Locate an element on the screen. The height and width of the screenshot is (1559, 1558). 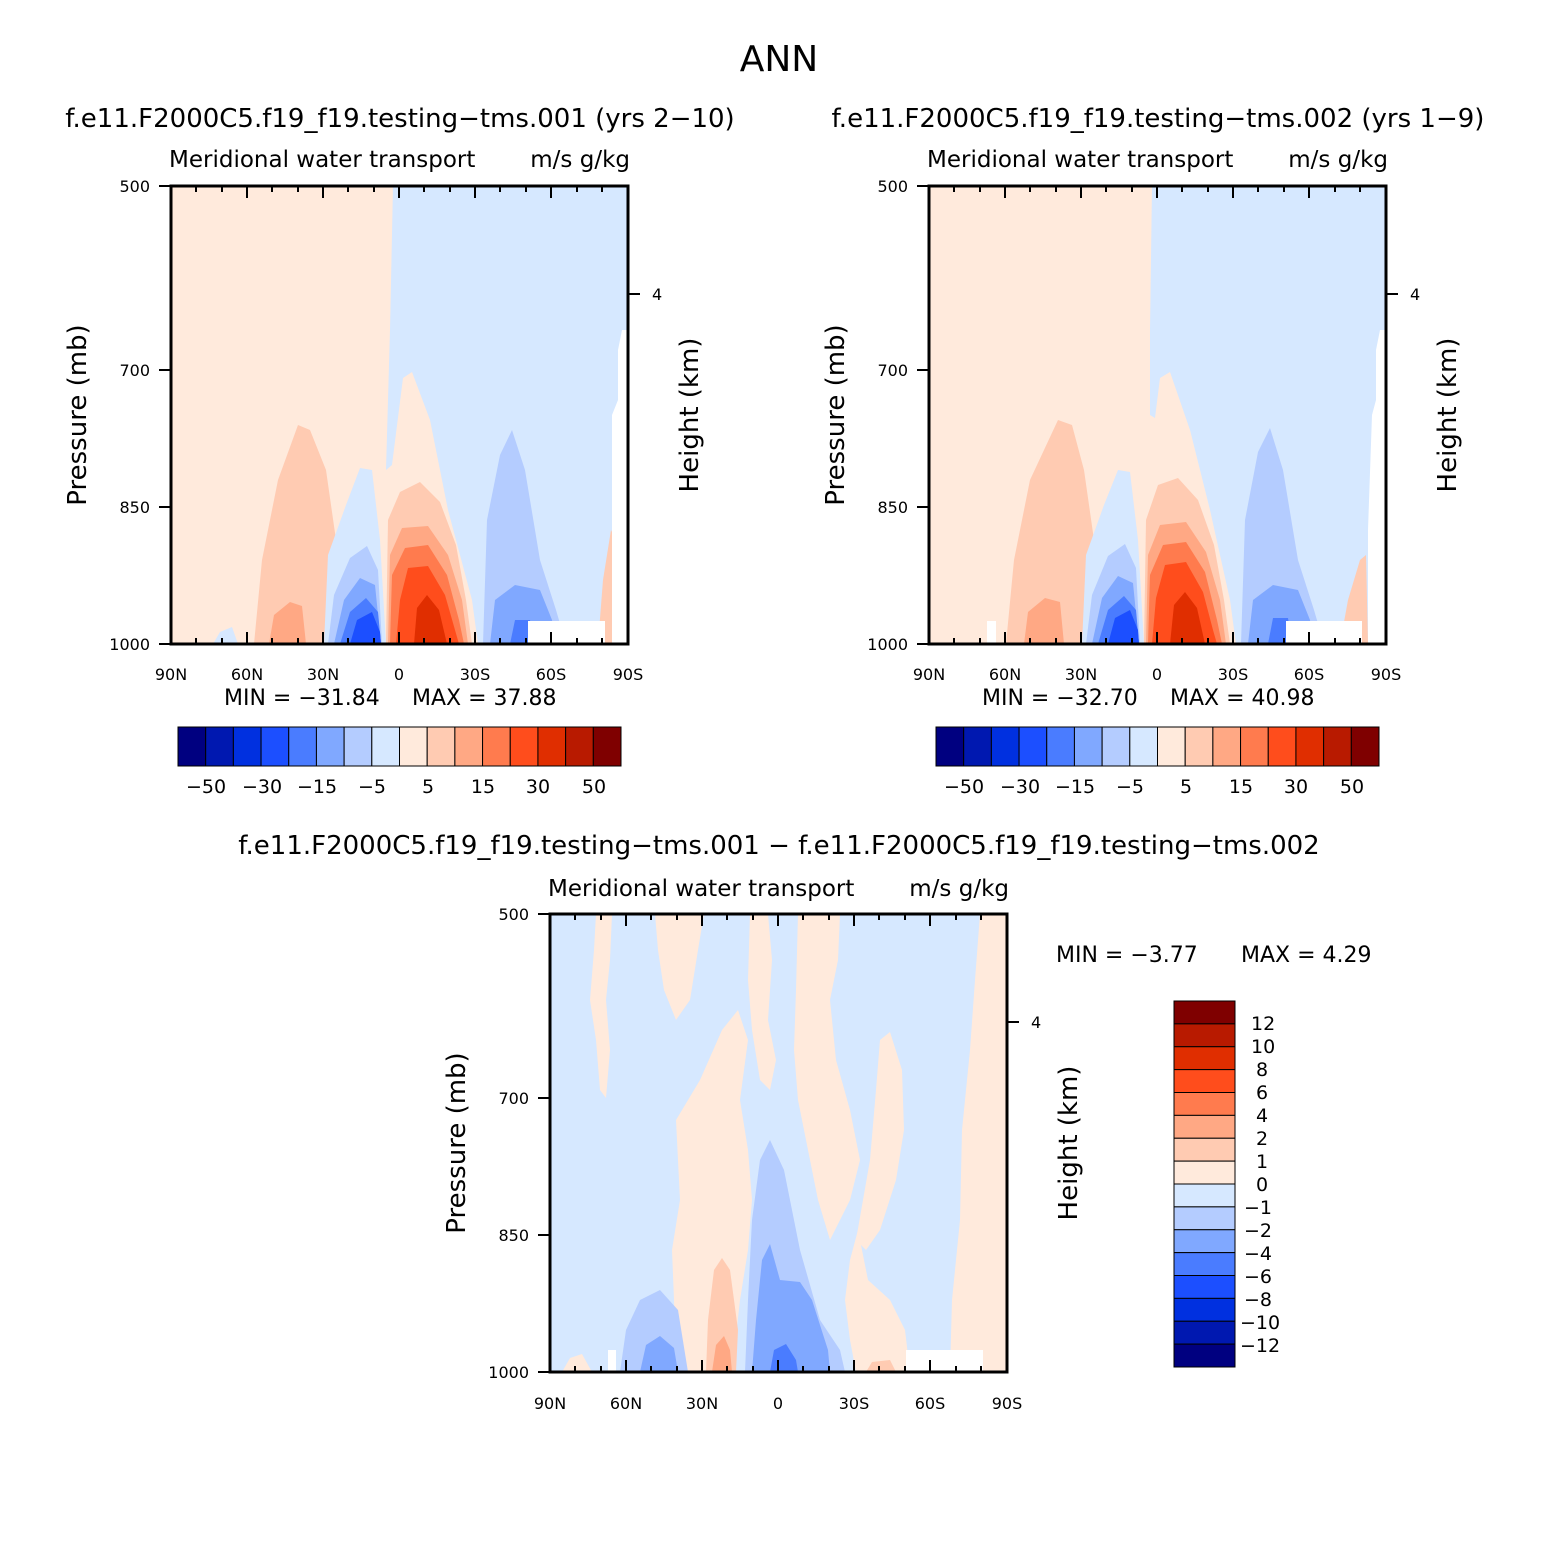
plot-frame is located at coordinates (399, 415).